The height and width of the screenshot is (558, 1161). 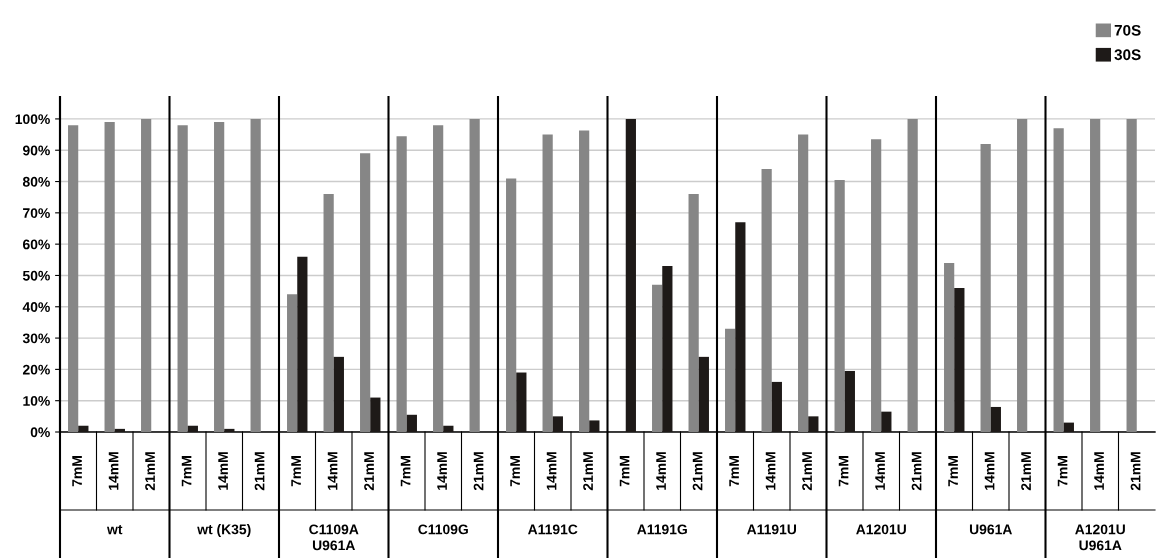 What do you see at coordinates (36, 338) in the screenshot?
I see `y-tick-label: 30%` at bounding box center [36, 338].